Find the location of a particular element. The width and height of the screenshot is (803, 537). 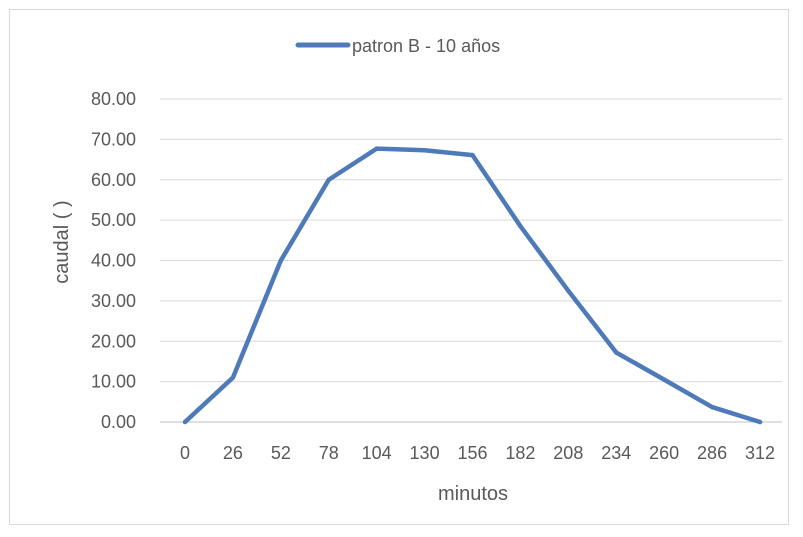

x-tick-label: 0 is located at coordinates (185, 453).